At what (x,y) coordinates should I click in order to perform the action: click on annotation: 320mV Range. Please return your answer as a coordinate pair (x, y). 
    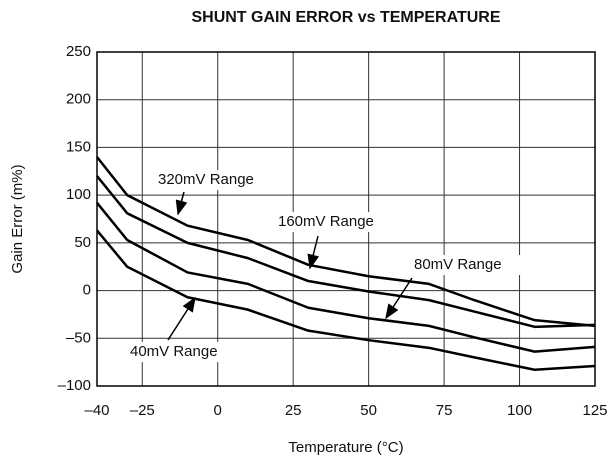
    Looking at the image, I should click on (206, 179).